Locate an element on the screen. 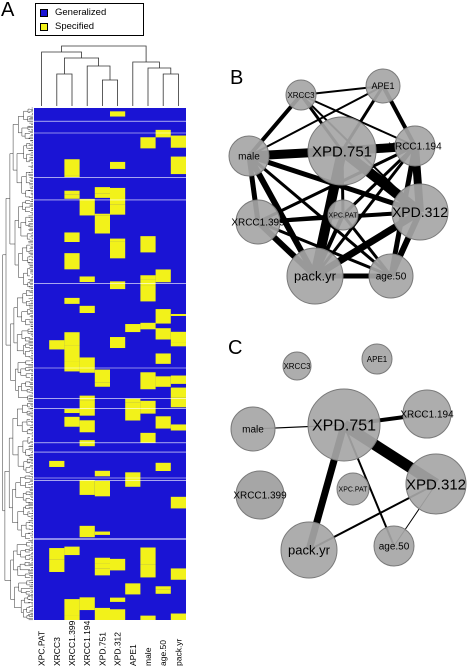 This screenshot has width=474, height=669. column-label: XPD.312 is located at coordinates (118, 649).